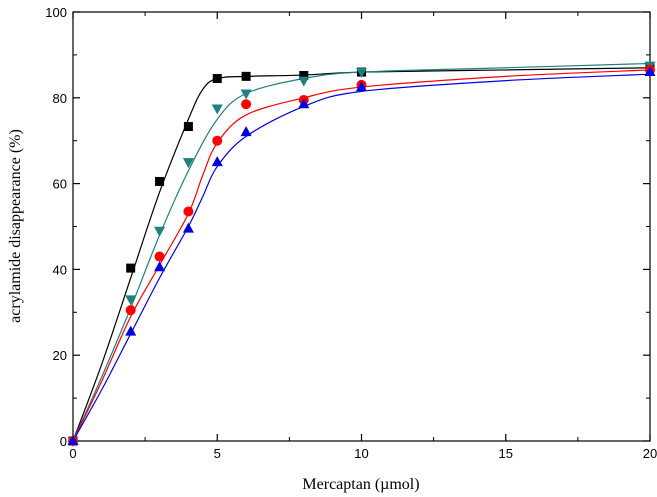  Describe the element at coordinates (506, 453) in the screenshot. I see `x-tick-label: 15` at that location.